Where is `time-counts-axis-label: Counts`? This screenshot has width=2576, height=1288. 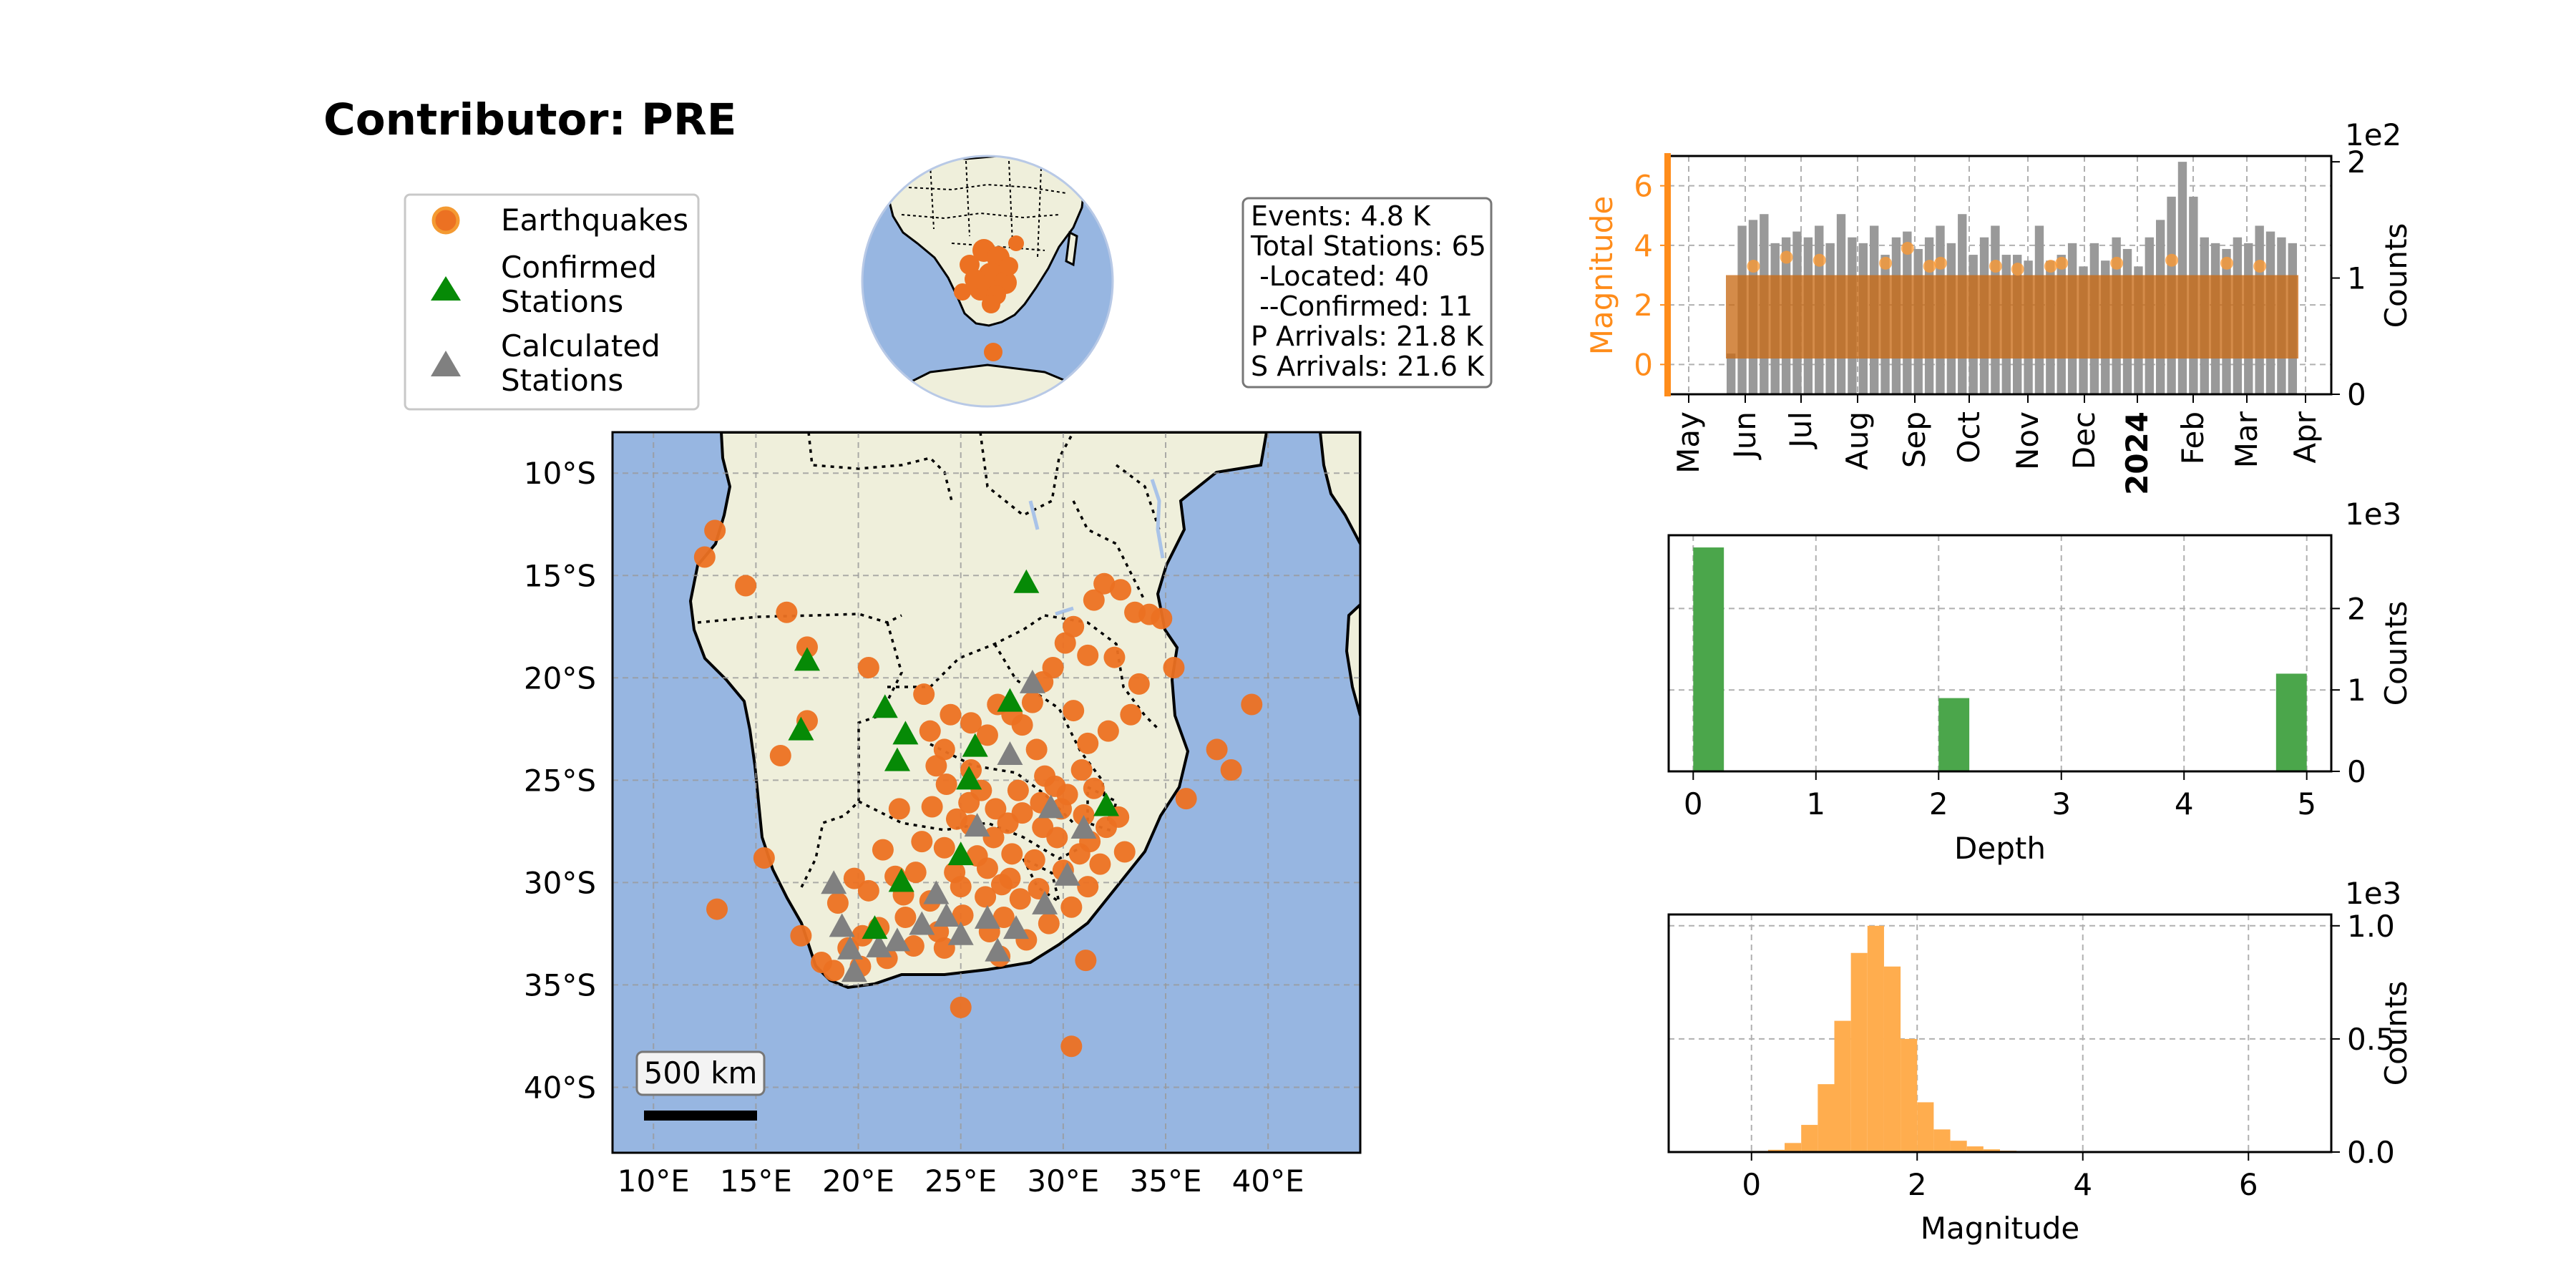 time-counts-axis-label: Counts is located at coordinates (2396, 275).